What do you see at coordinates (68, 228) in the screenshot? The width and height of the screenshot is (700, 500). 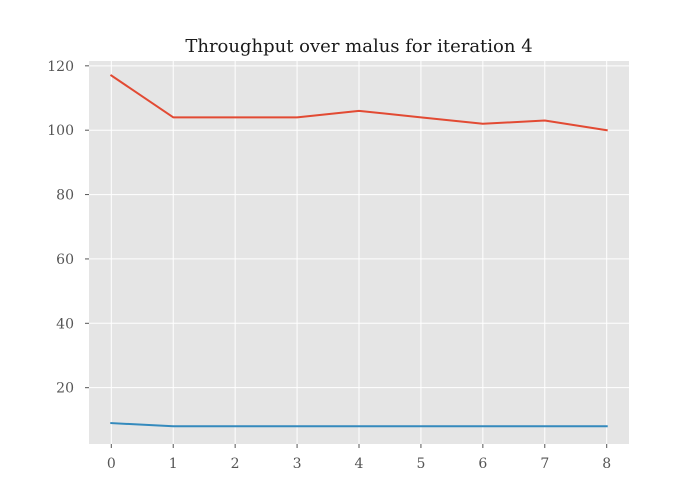 I see `y-axis-ticks: 20 40 60 80 100 120` at bounding box center [68, 228].